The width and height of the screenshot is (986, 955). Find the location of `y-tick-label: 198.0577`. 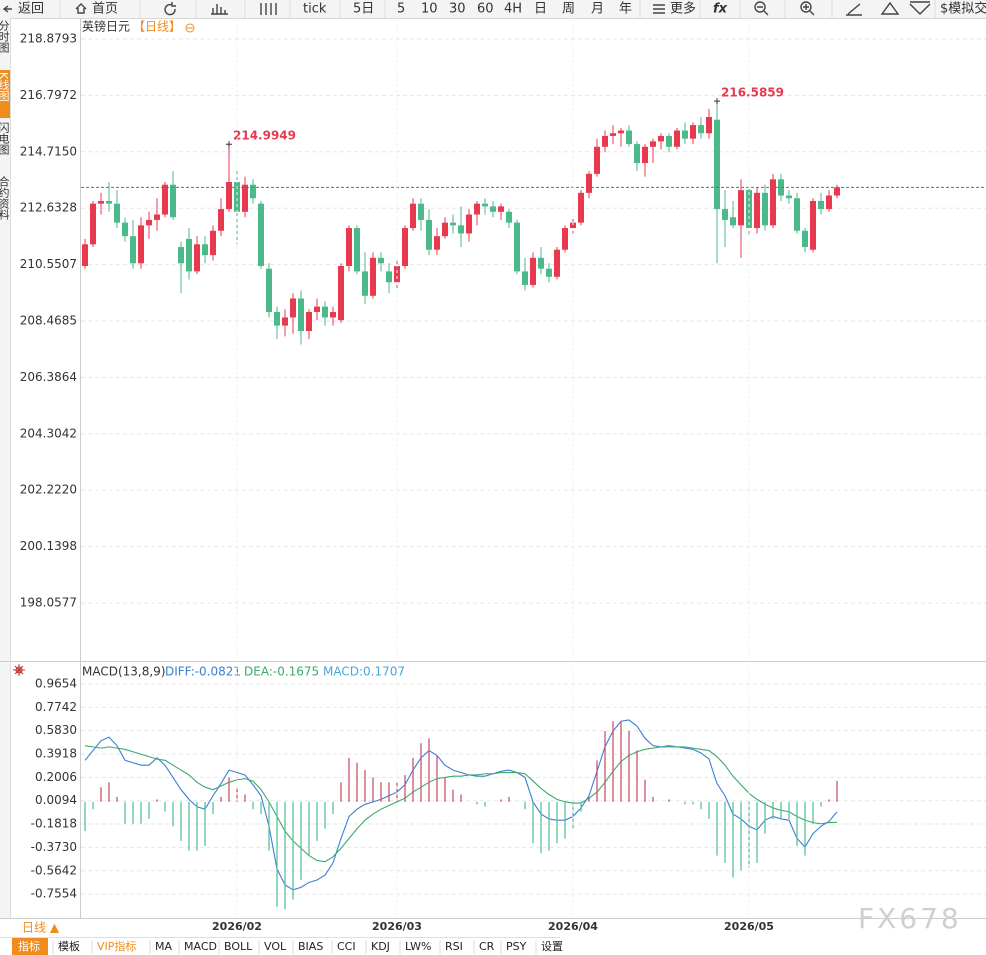

y-tick-label: 198.0577 is located at coordinates (48, 603).